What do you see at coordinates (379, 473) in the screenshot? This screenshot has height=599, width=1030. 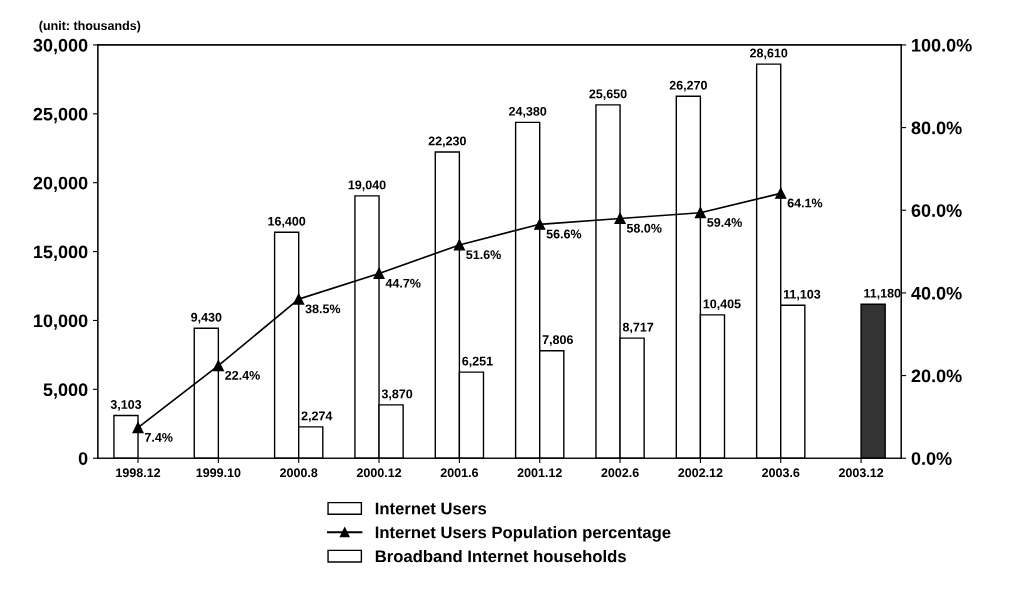 I see `x-tick-label: 2000.12` at bounding box center [379, 473].